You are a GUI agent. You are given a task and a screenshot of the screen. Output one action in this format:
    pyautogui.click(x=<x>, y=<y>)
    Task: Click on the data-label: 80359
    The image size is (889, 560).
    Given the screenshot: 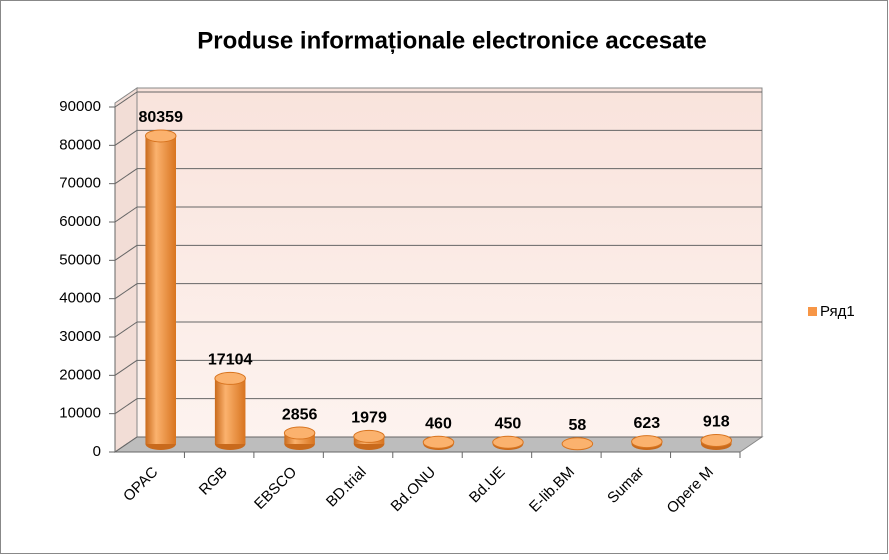 What is the action you would take?
    pyautogui.click(x=160, y=117)
    